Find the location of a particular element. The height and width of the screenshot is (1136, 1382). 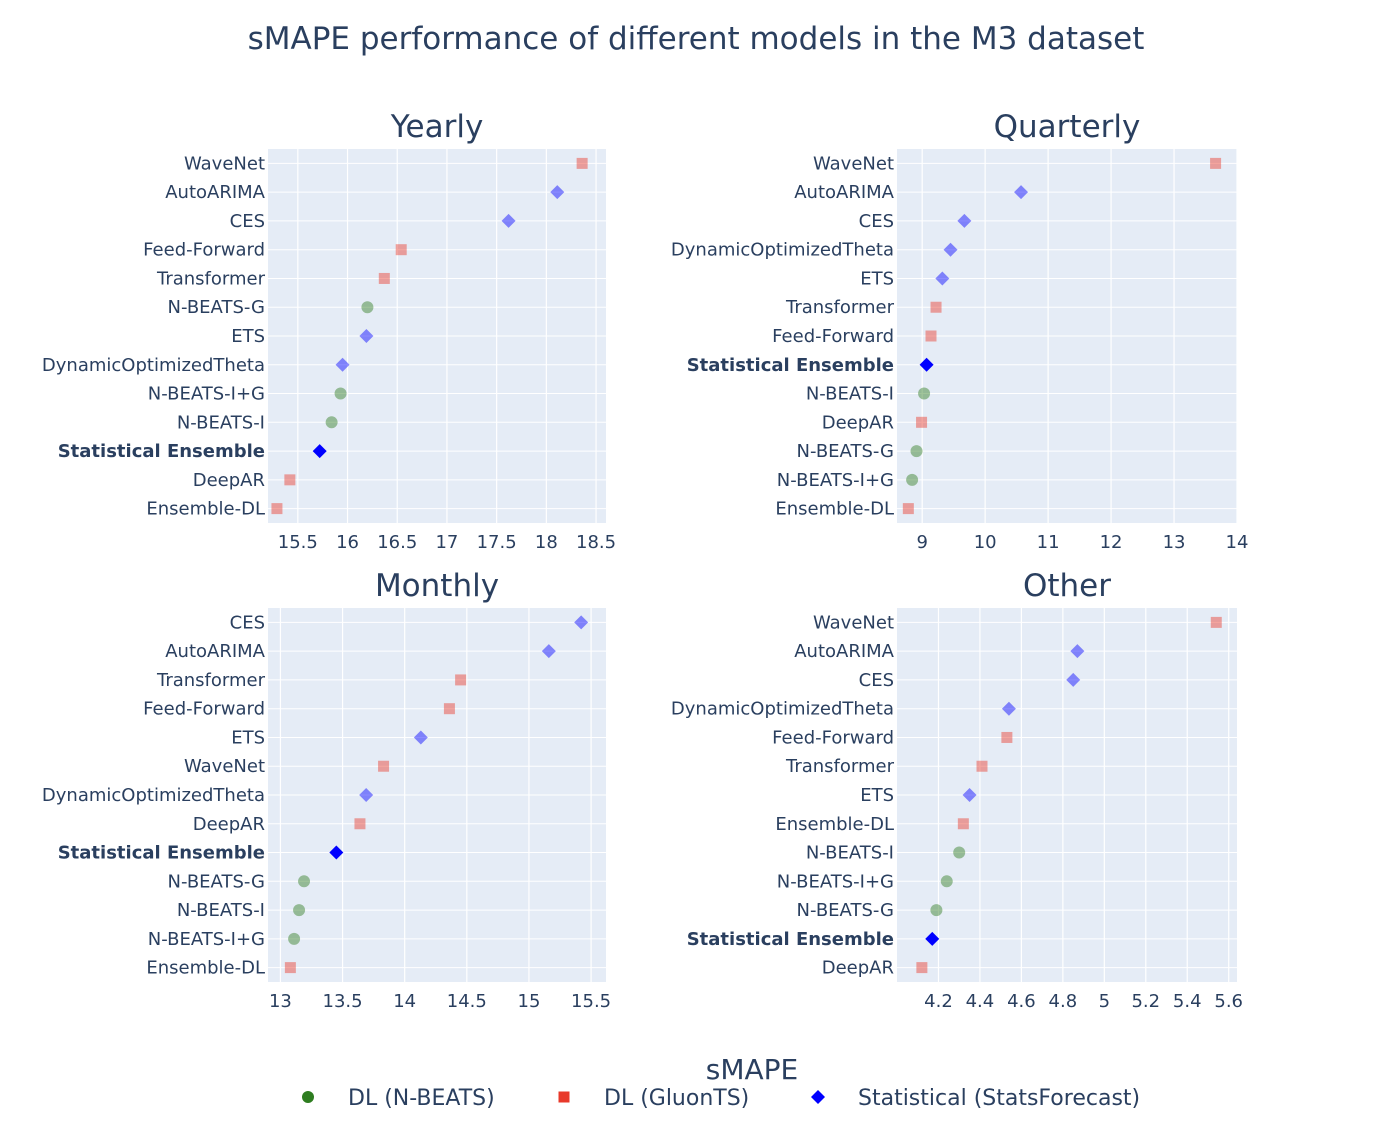

category-label: AutoARIMA is located at coordinates (215, 192).